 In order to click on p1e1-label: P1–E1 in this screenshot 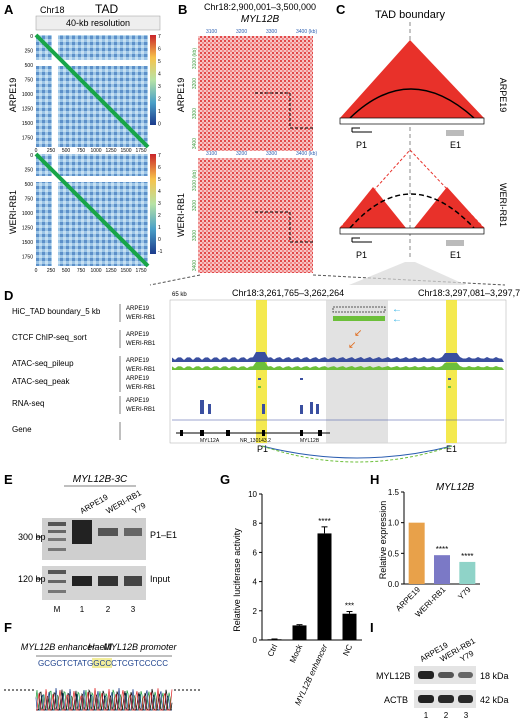, I will do `click(163, 535)`.